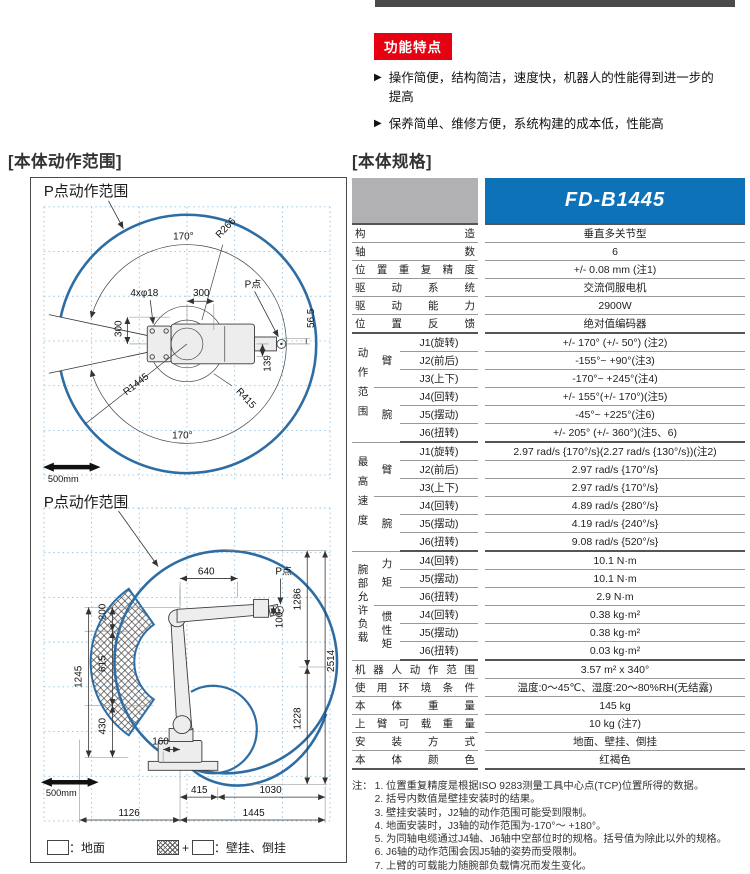 The width and height of the screenshot is (750, 874). What do you see at coordinates (103, 726) in the screenshot?
I see `dim-430-label: 430` at bounding box center [103, 726].